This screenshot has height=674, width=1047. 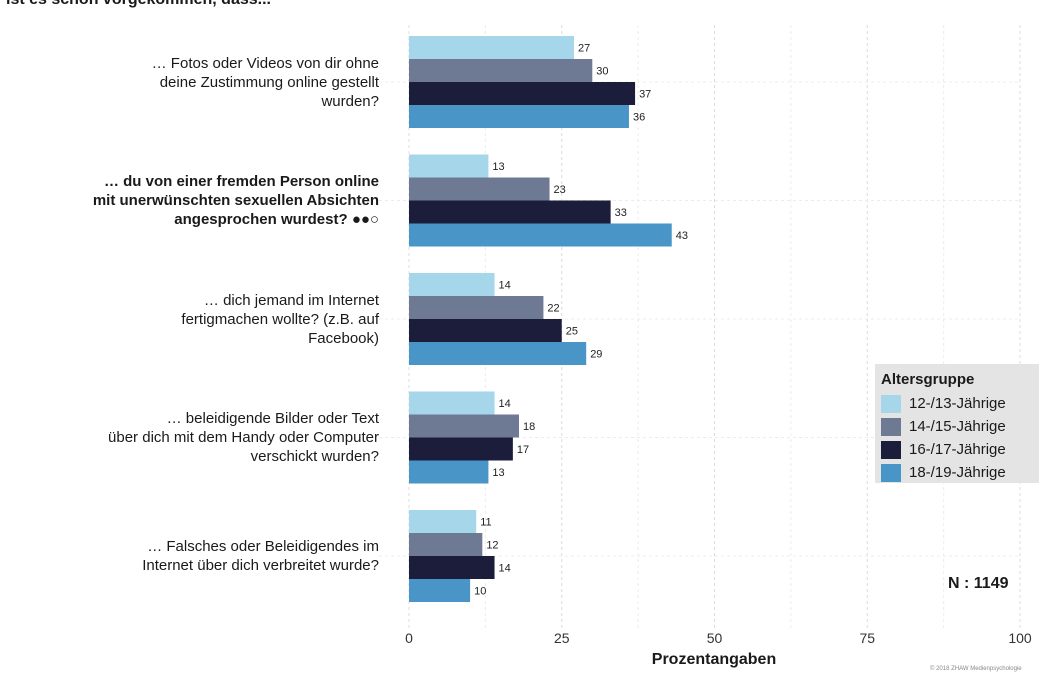 I want to click on category-label-line: … Falsches oder Beleidigendes im, so click(x=263, y=546).